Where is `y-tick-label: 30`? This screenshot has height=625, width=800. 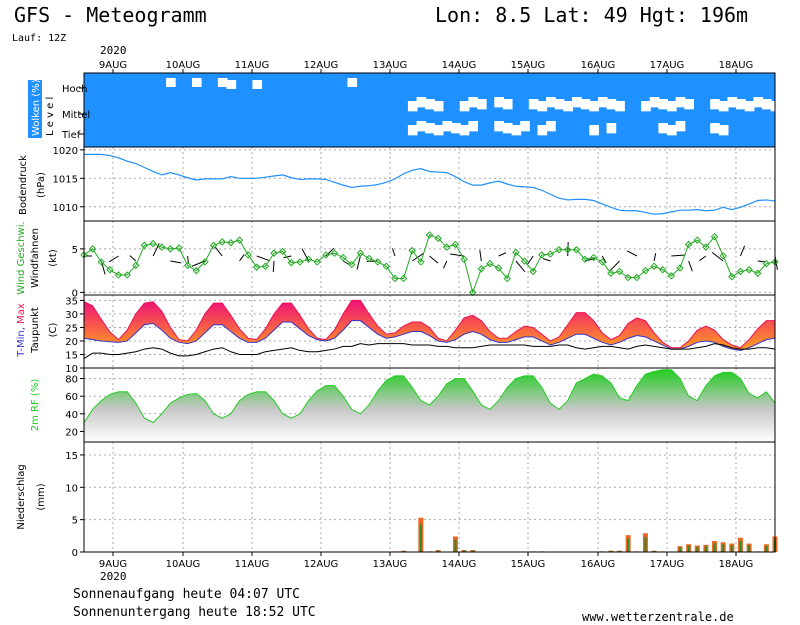 y-tick-label: 30 is located at coordinates (71, 315).